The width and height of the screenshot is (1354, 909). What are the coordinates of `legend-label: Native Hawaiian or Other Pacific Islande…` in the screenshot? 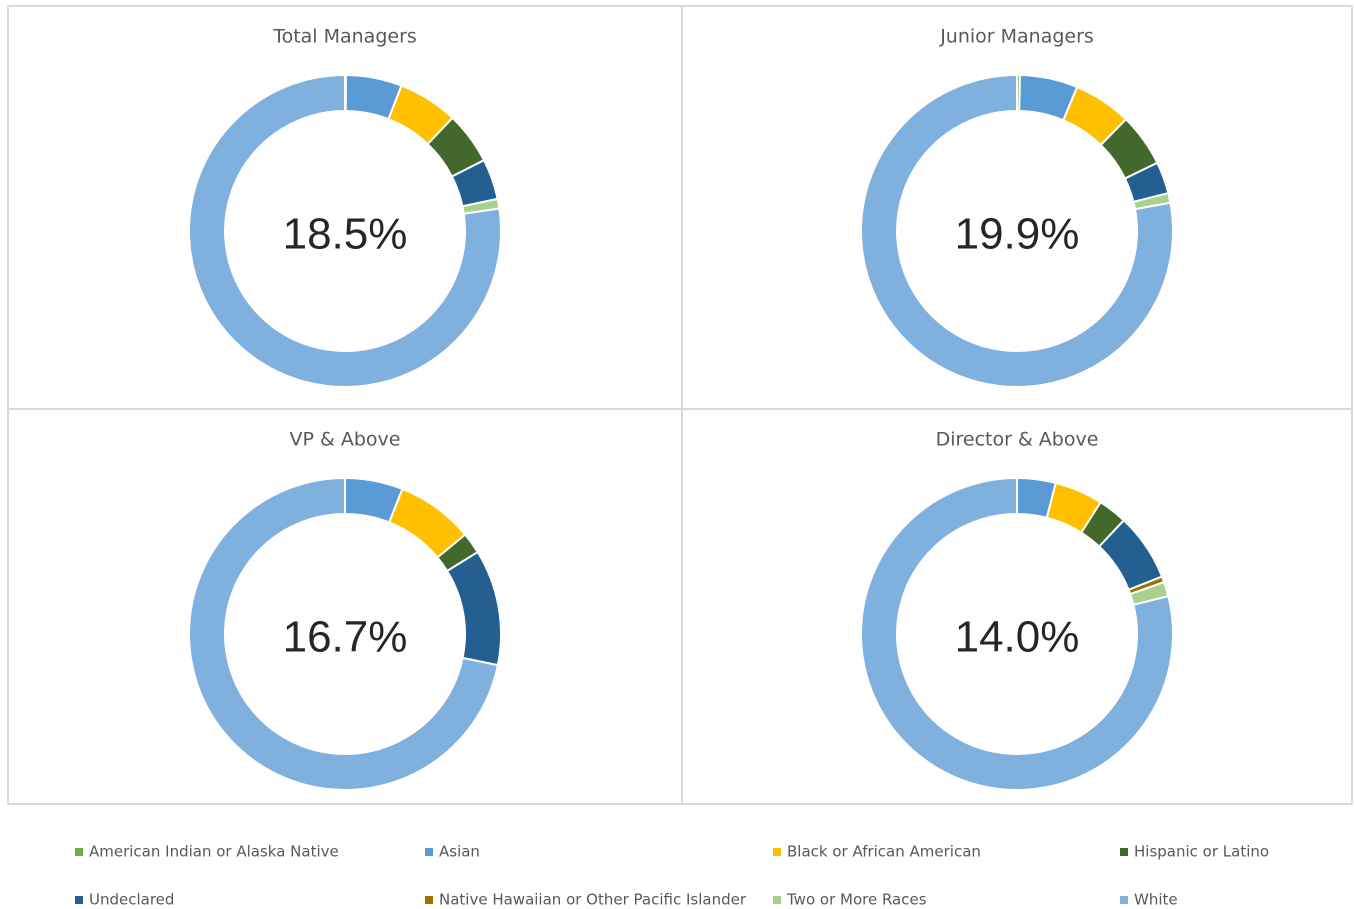 It's located at (593, 900).